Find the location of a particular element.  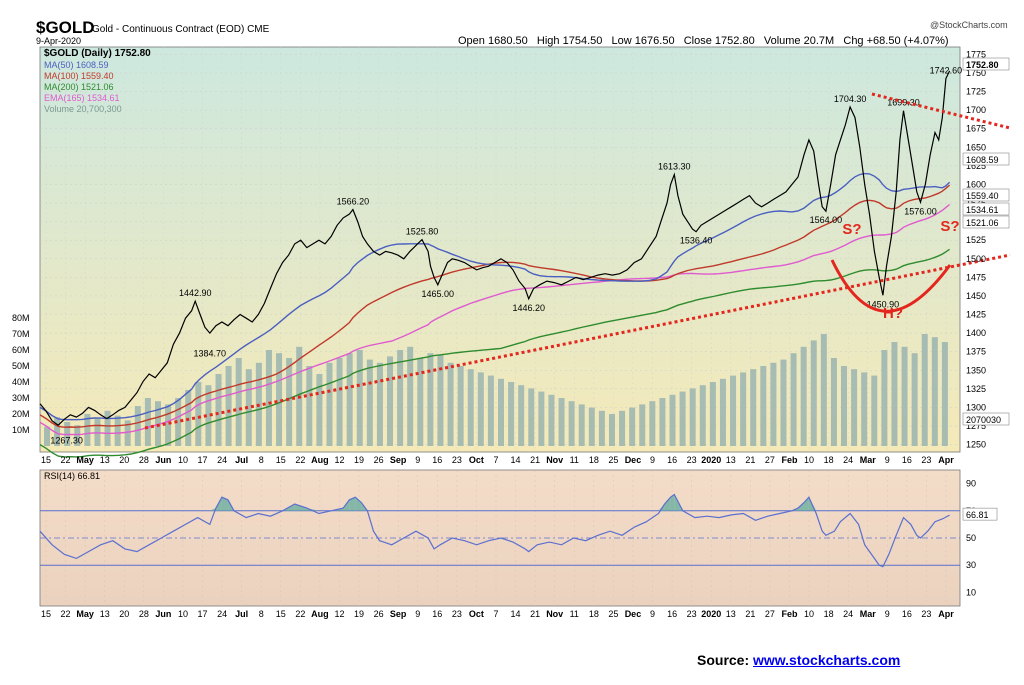

price-value-label: 1267.30 is located at coordinates (66, 441).